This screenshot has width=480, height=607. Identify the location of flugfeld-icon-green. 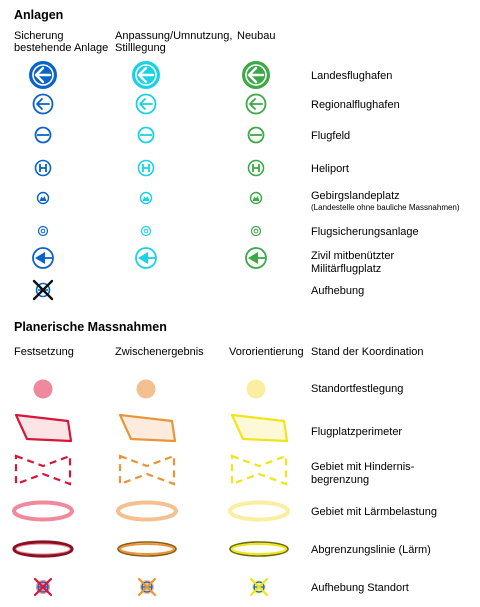
(256, 135).